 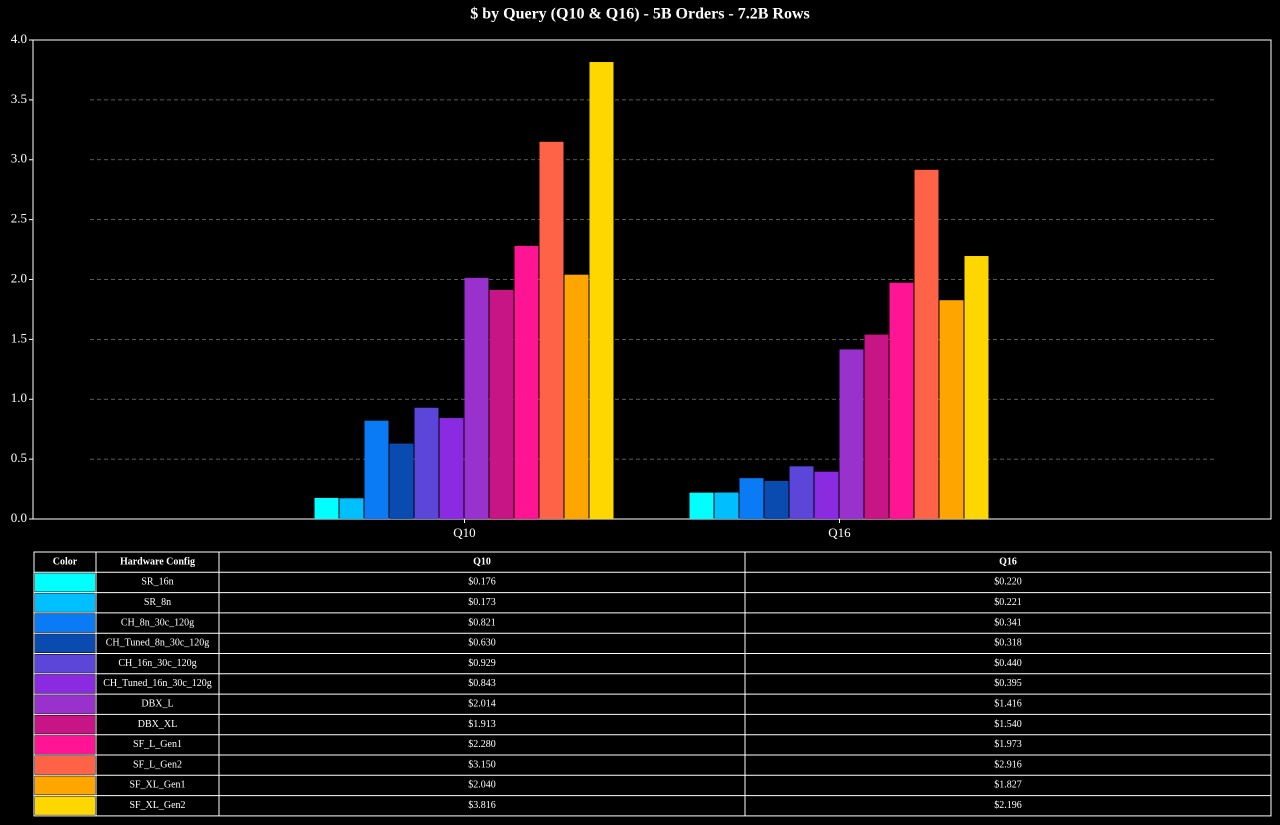 What do you see at coordinates (19, 158) in the screenshot?
I see `y-tick-label: 3.0` at bounding box center [19, 158].